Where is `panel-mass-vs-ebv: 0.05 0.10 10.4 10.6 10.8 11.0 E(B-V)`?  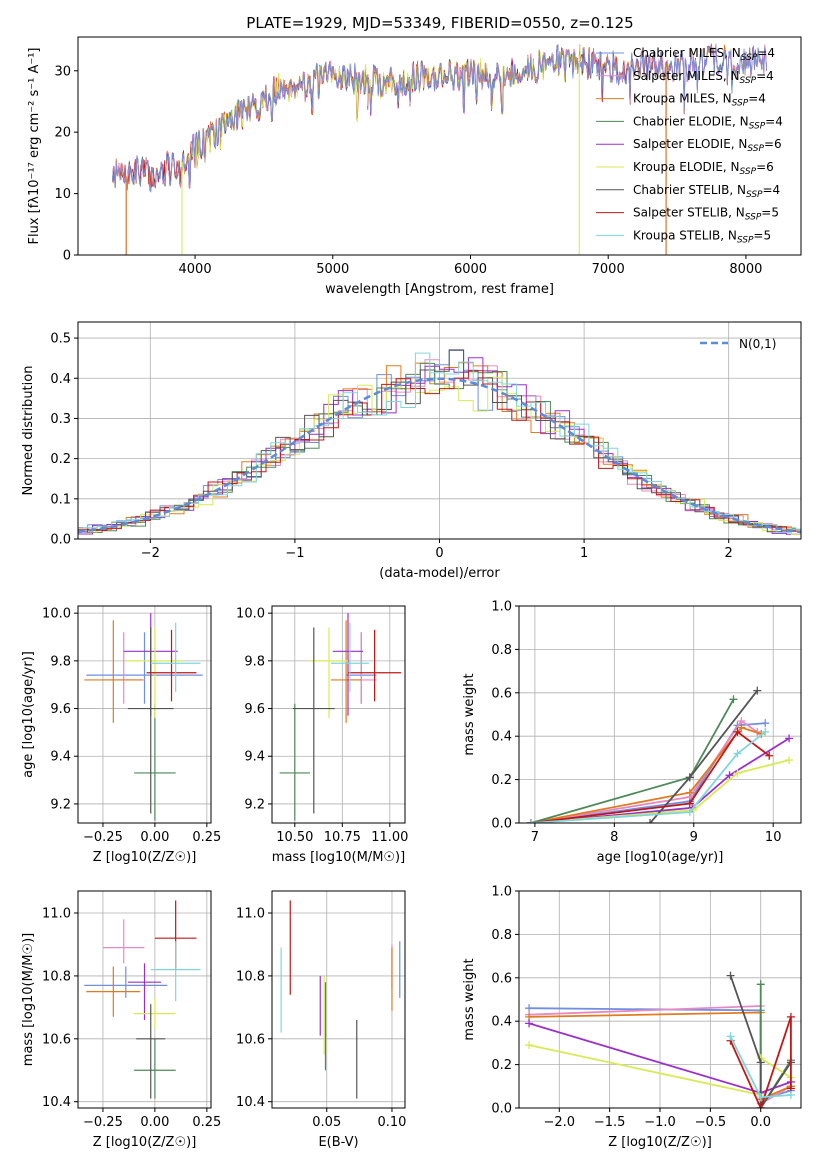
panel-mass-vs-ebv: 0.05 0.10 10.4 10.6 10.8 11.0 E(B-V) is located at coordinates (321, 1020).